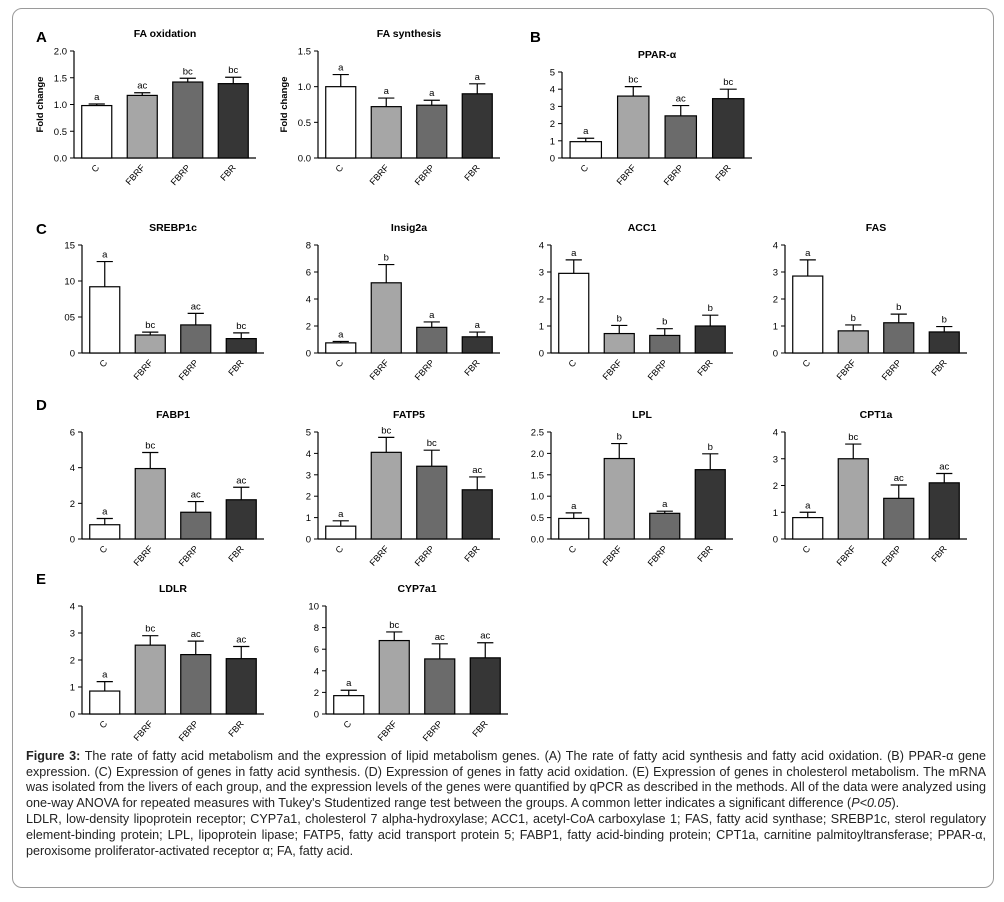  What do you see at coordinates (944, 511) in the screenshot?
I see `bar-cpt1a-FBR` at bounding box center [944, 511].